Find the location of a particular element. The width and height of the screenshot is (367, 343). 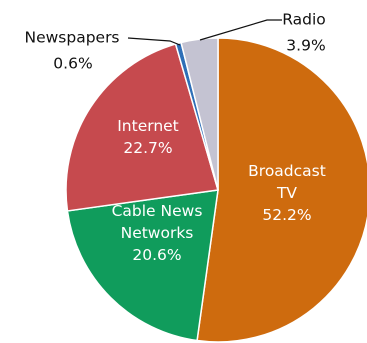

pie-slice-radio is located at coordinates (199, 114).